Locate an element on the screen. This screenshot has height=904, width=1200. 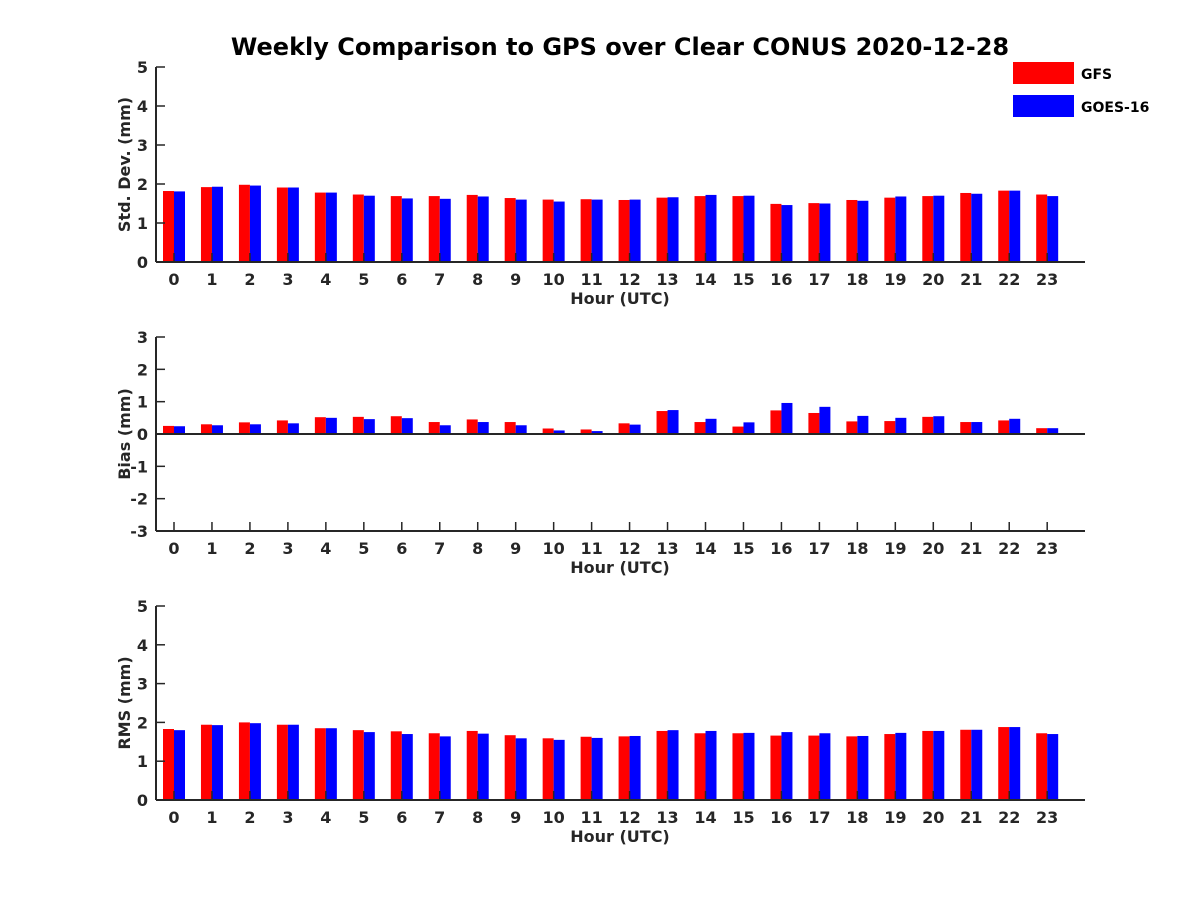
y-tick-label: -3 is located at coordinates (139, 531).